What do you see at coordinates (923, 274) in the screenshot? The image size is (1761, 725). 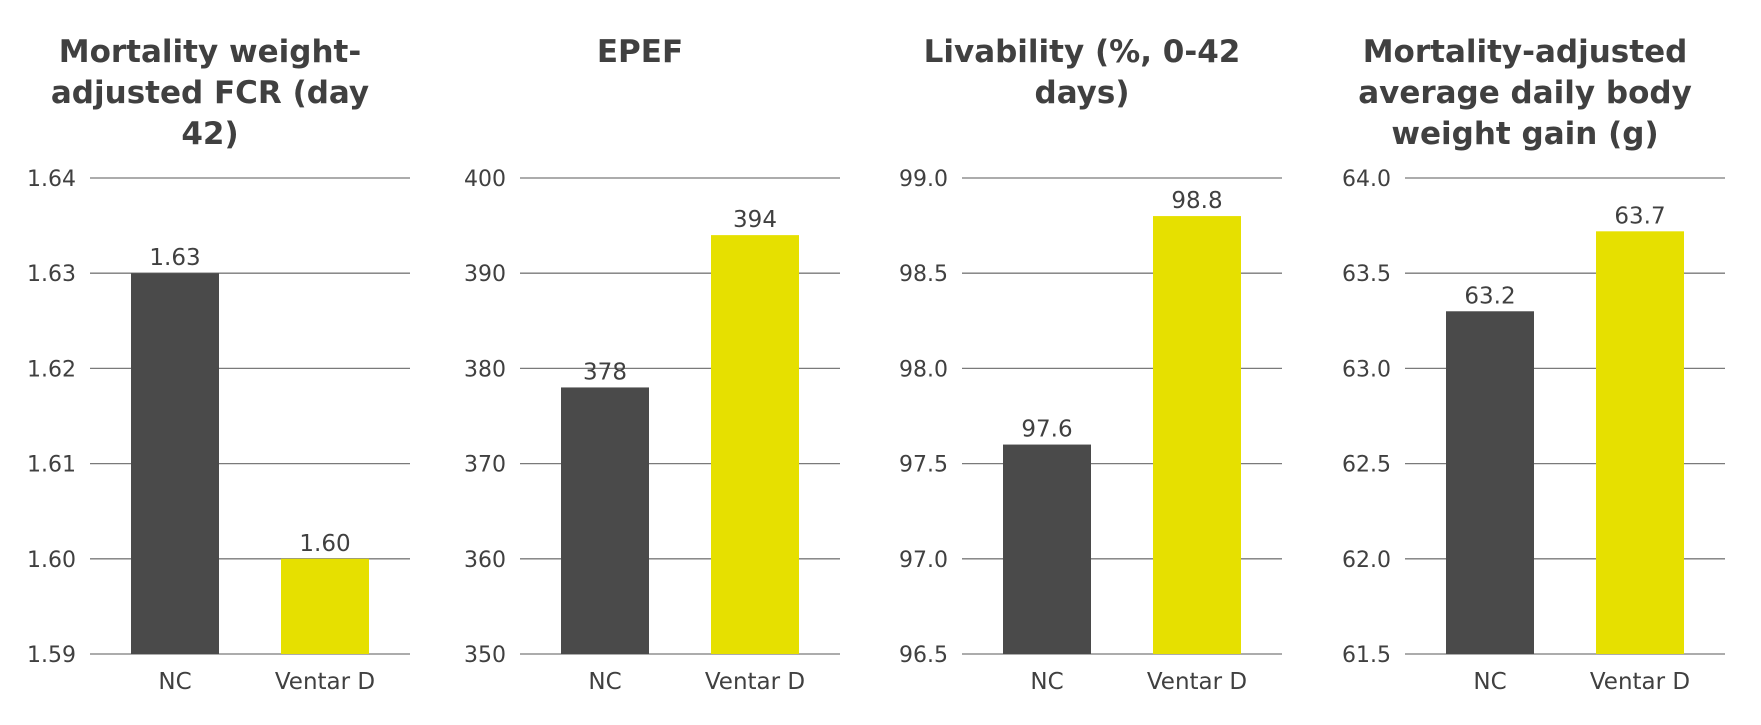 I see `y-tick-label: 98.5` at bounding box center [923, 274].